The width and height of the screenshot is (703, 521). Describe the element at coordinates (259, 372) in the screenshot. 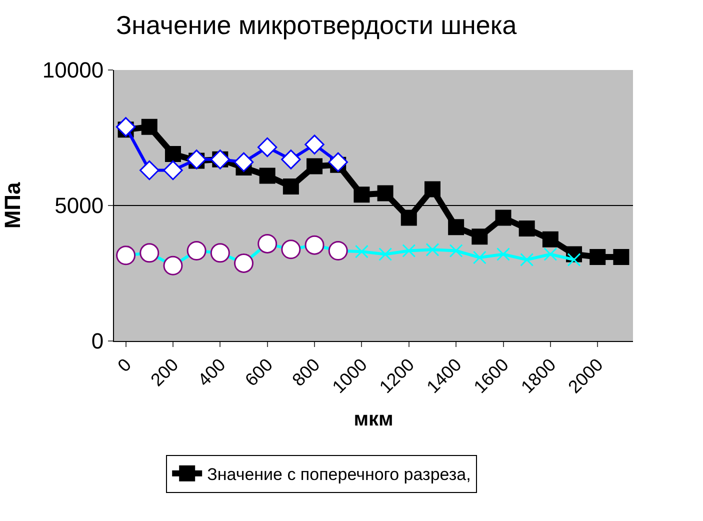

I see `x-tick-label: 600` at that location.